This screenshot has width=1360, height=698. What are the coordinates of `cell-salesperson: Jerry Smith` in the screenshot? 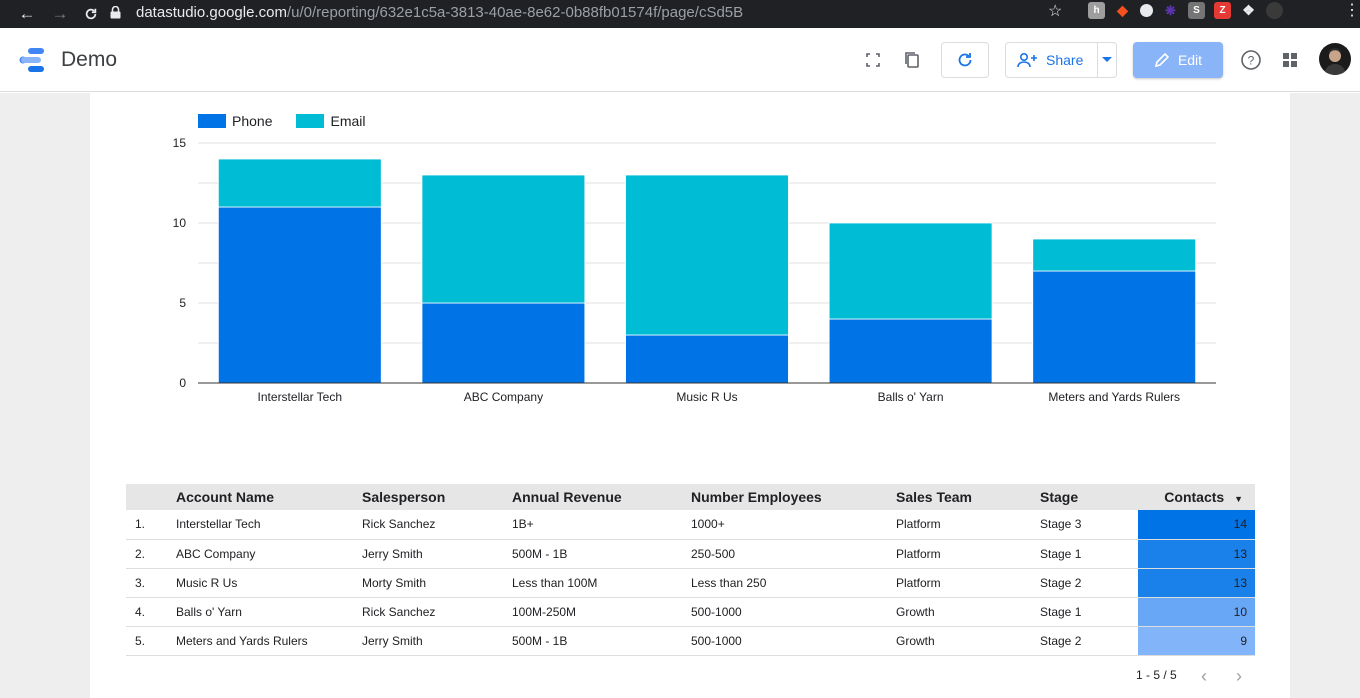 It's located at (437, 554).